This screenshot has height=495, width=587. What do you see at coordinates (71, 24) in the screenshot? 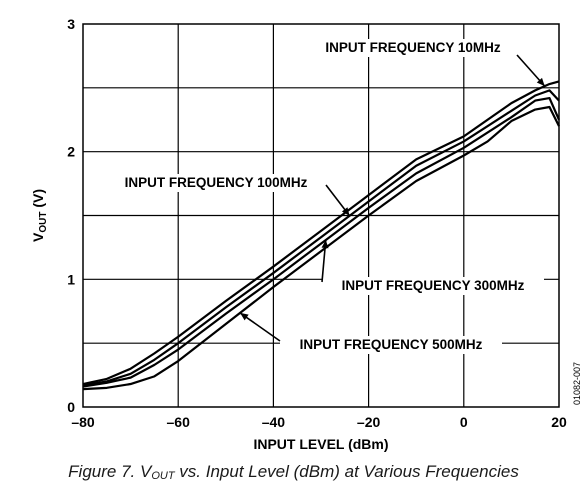
I see `y-tick-label: 3` at bounding box center [71, 24].